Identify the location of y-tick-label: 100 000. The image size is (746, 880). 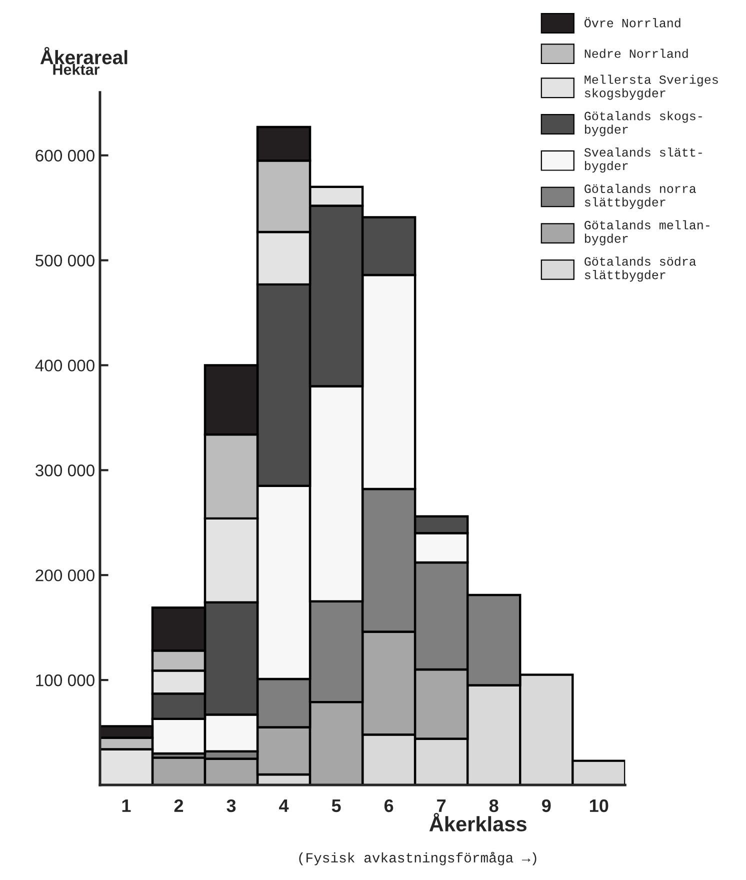
(65, 680).